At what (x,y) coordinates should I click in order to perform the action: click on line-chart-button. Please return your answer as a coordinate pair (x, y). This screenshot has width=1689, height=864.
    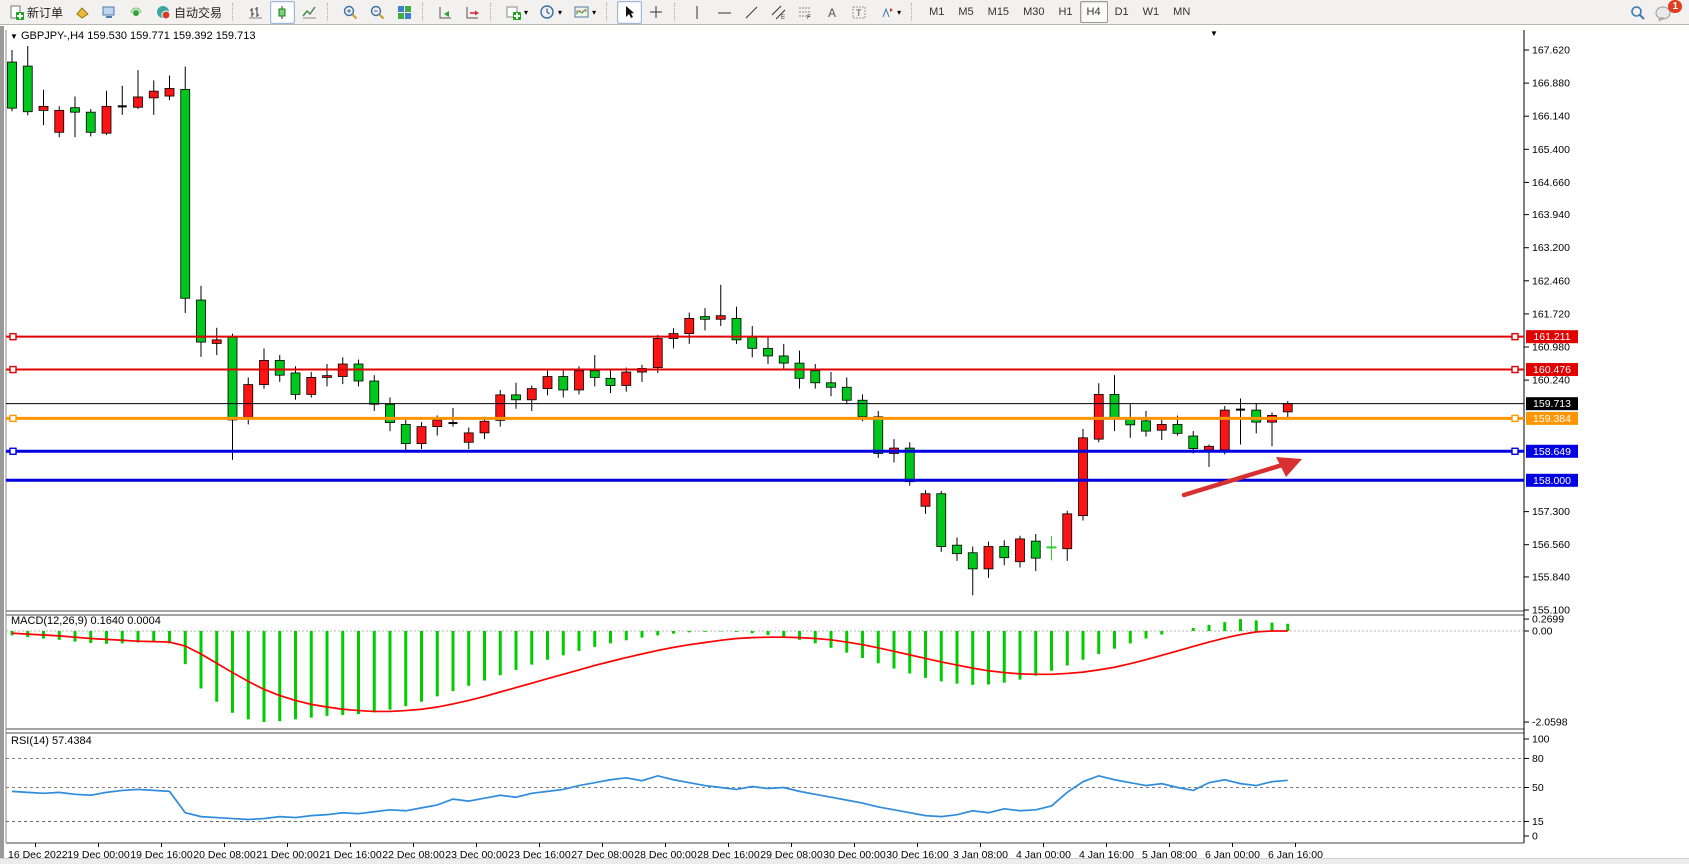
    Looking at the image, I should click on (309, 12).